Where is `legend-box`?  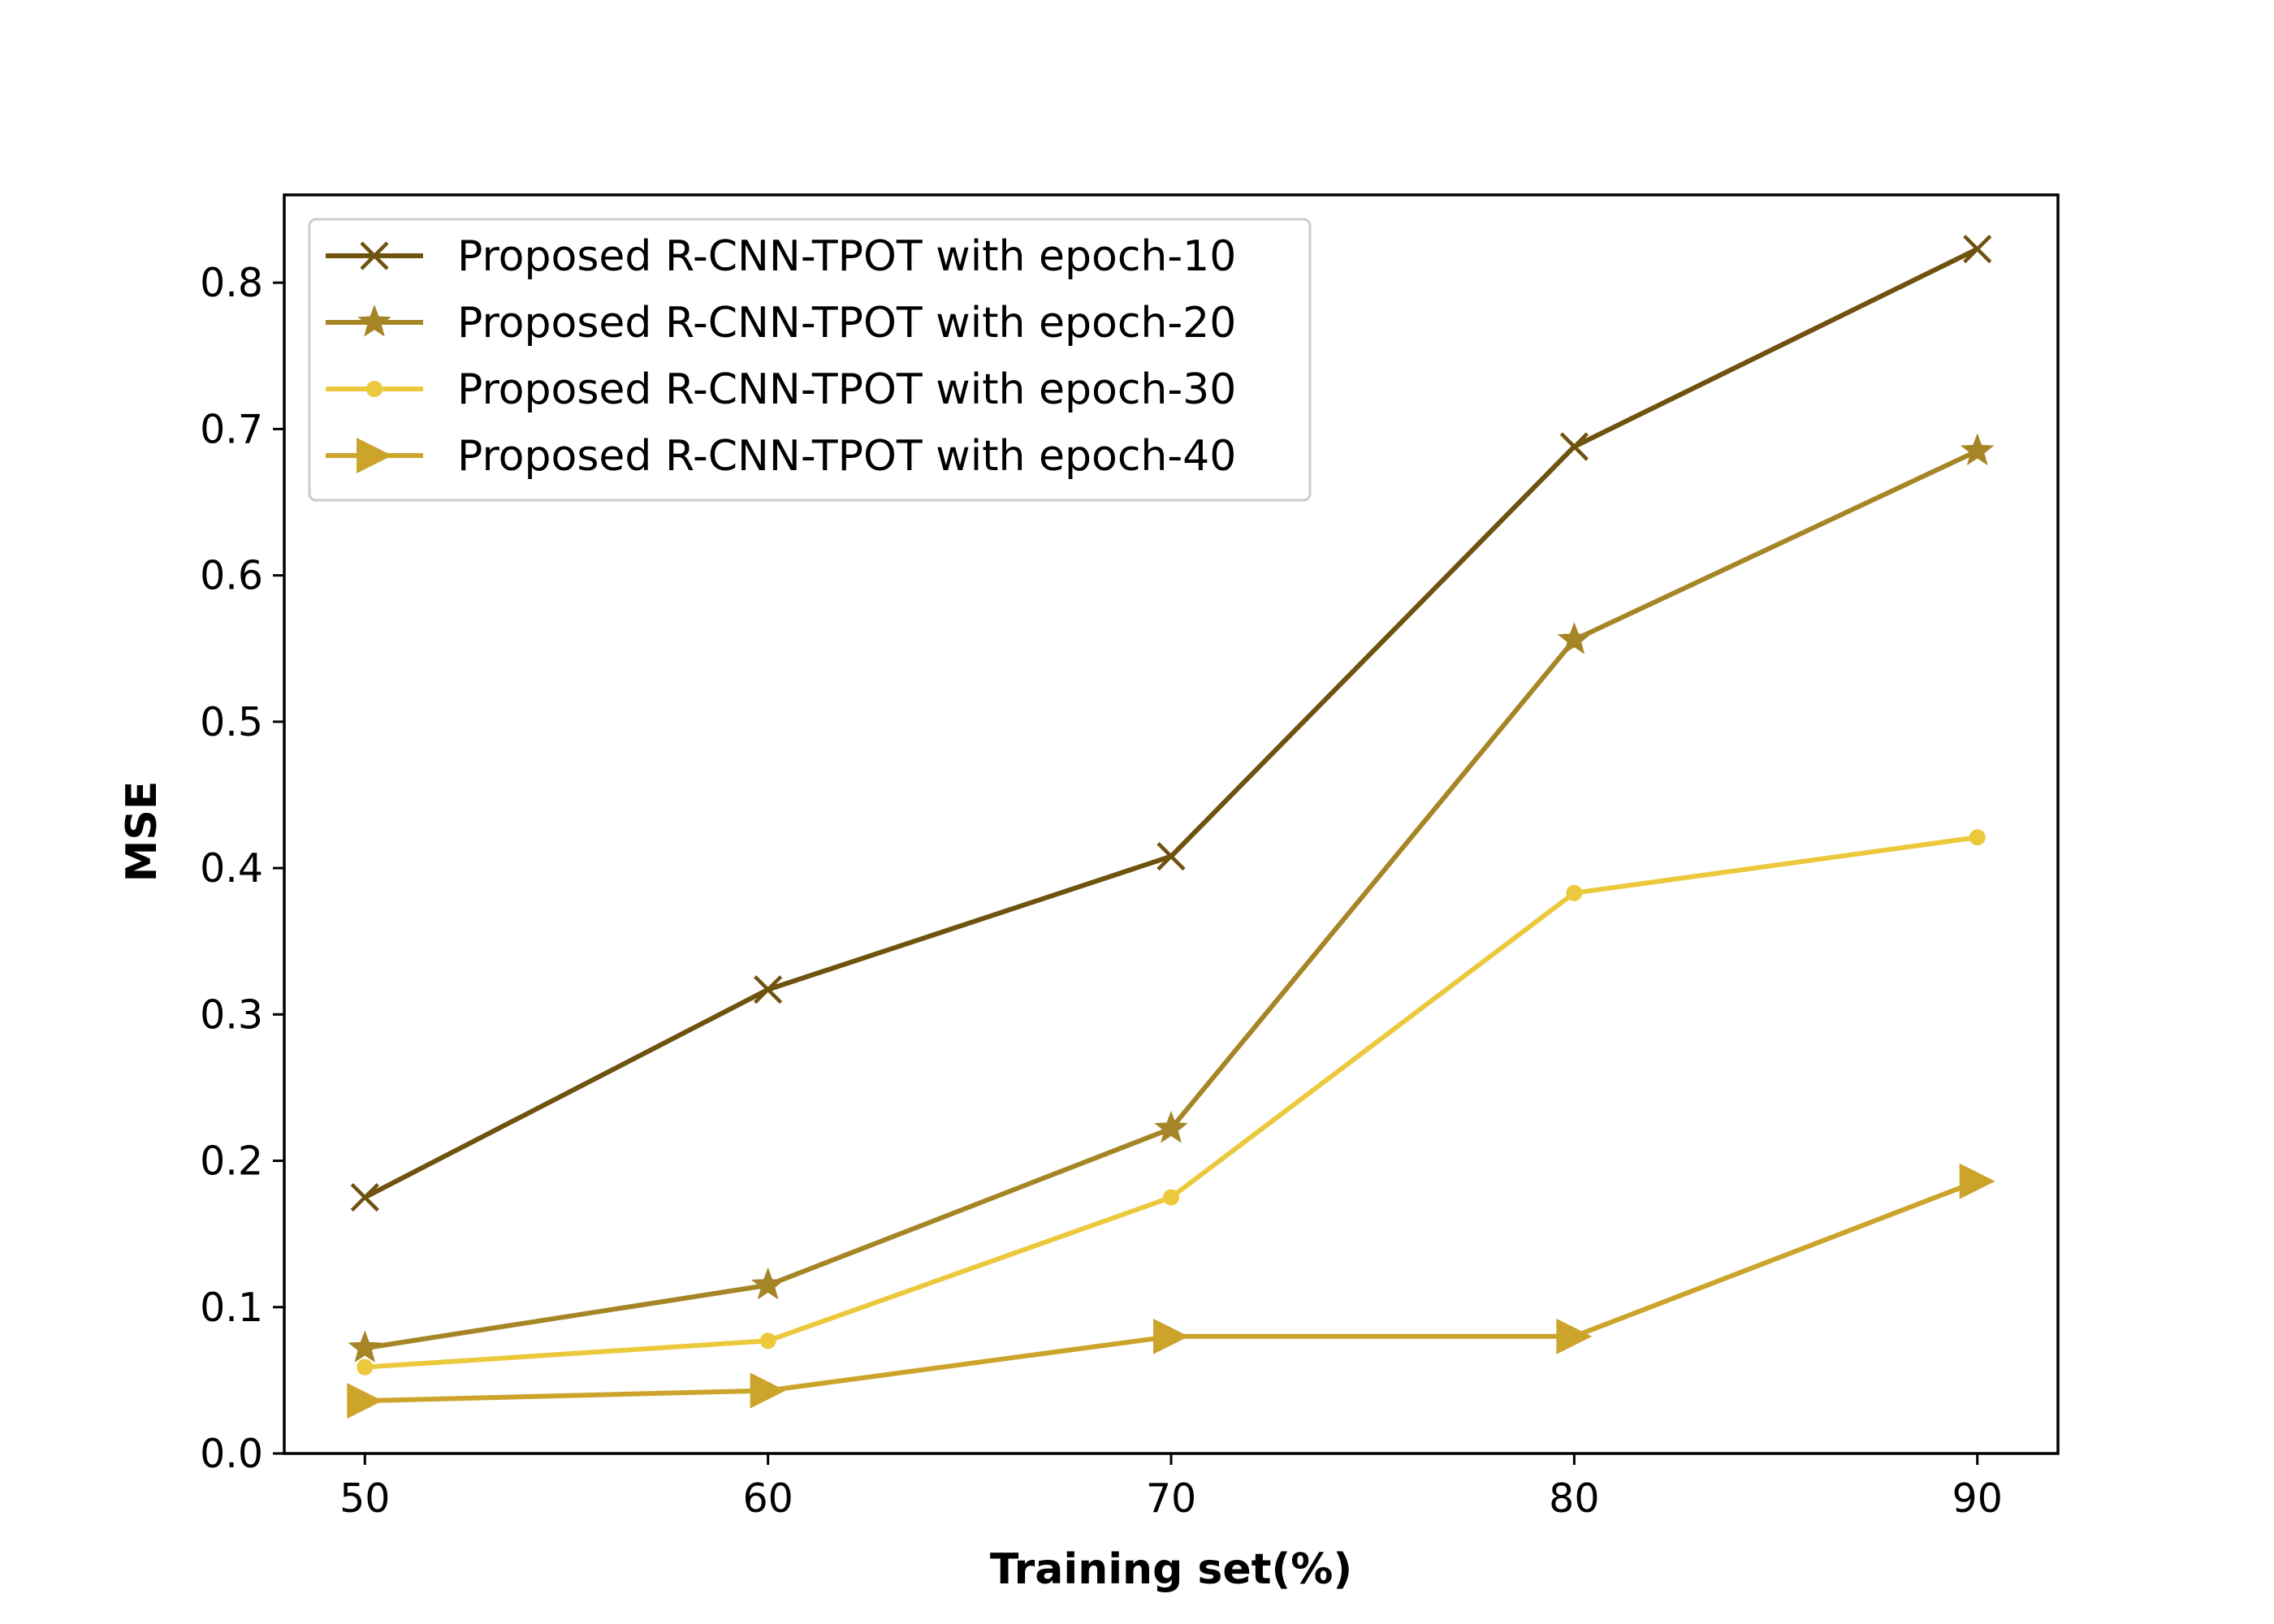
legend-box is located at coordinates (810, 360).